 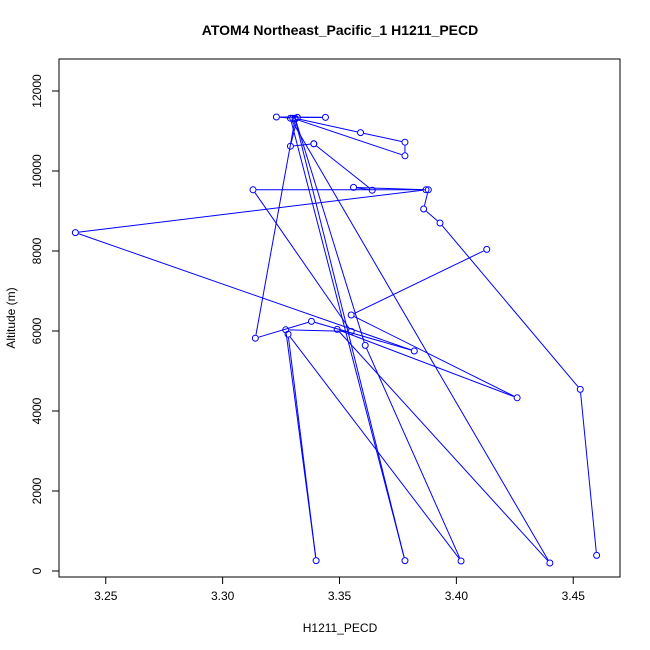 What do you see at coordinates (340, 628) in the screenshot?
I see `x-axis-label: H1211_PECD` at bounding box center [340, 628].